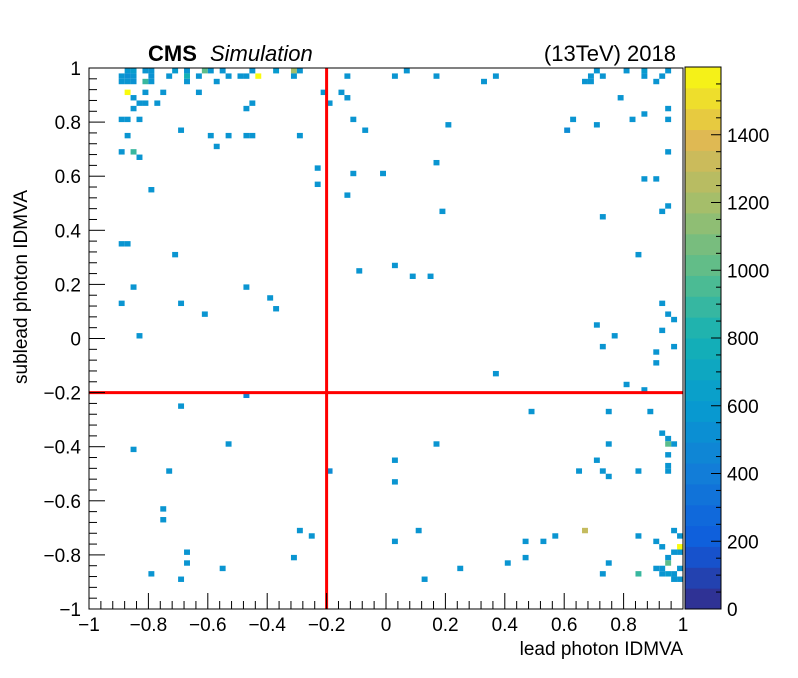 The width and height of the screenshot is (798, 678). What do you see at coordinates (564, 625) in the screenshot?
I see `x-tick-label: 0.6` at bounding box center [564, 625].